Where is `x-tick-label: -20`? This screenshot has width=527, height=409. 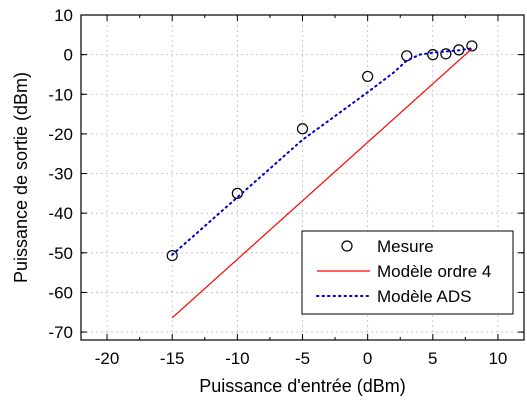
x-tick-label: -20 is located at coordinates (107, 358).